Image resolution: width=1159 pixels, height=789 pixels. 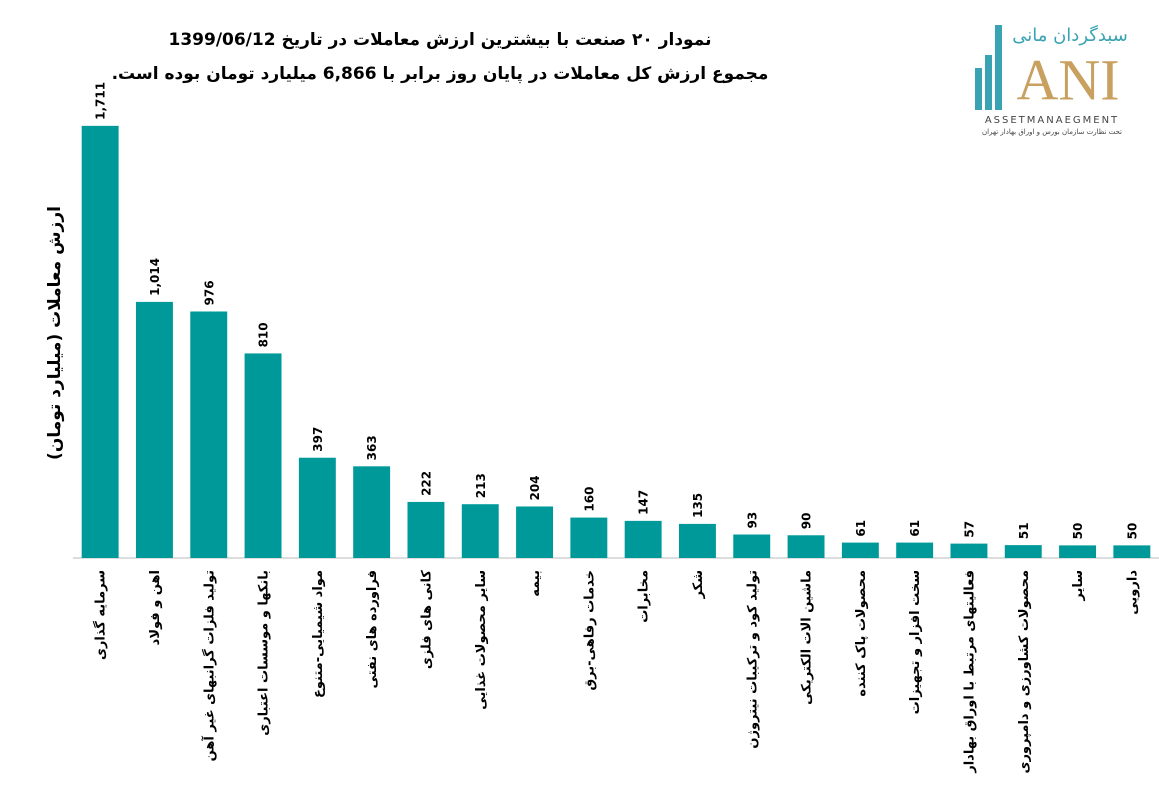 What do you see at coordinates (969, 672) in the screenshot?
I see `x-tick-label: فعالیتهای مرتبط با اوراق بهادار` at bounding box center [969, 672].